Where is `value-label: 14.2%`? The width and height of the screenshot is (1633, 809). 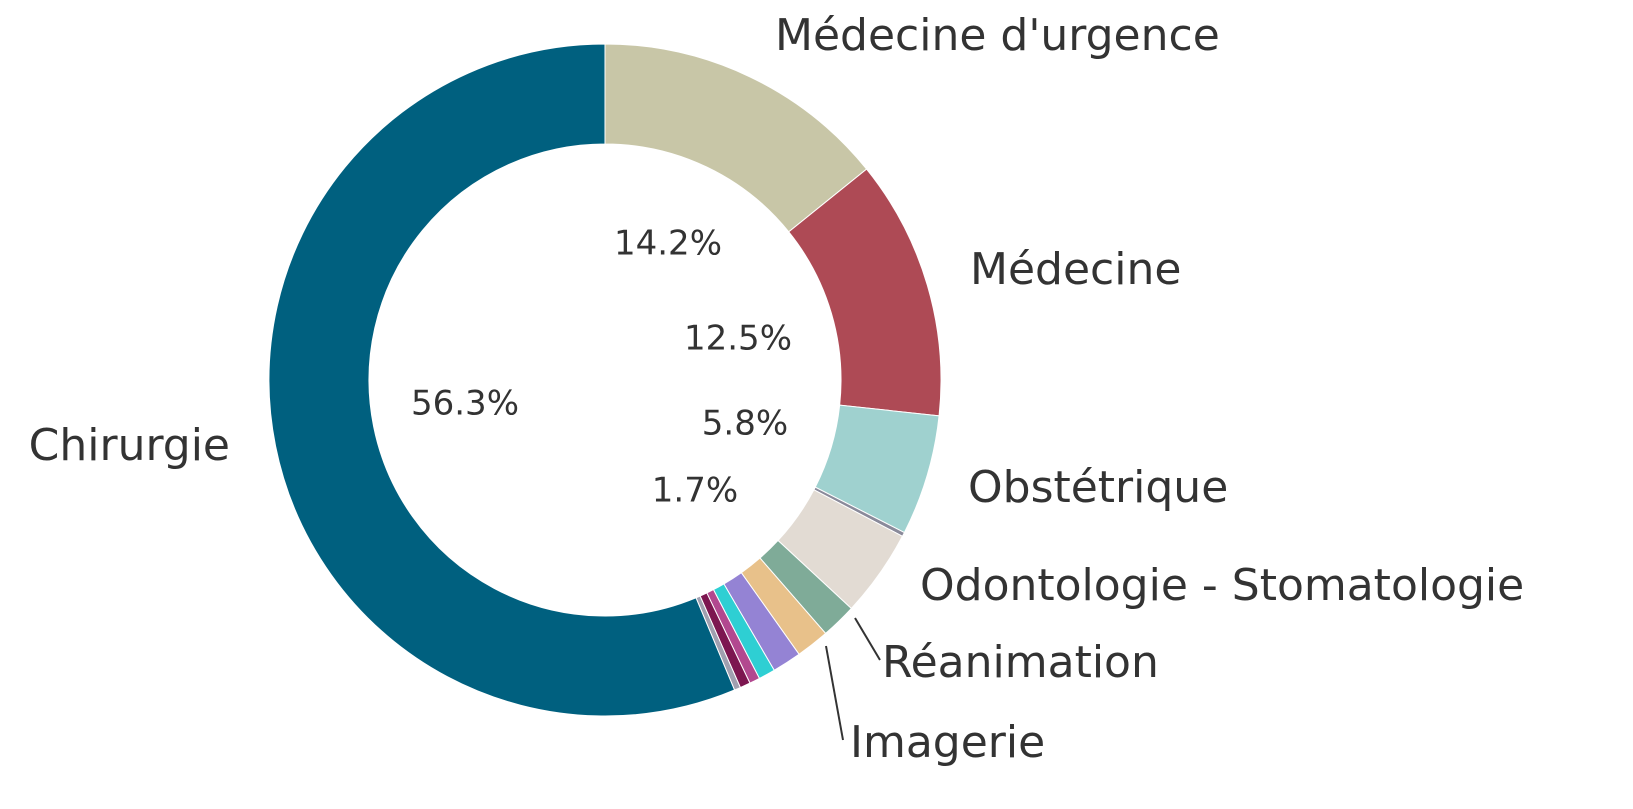
value-label: 14.2% is located at coordinates (668, 244).